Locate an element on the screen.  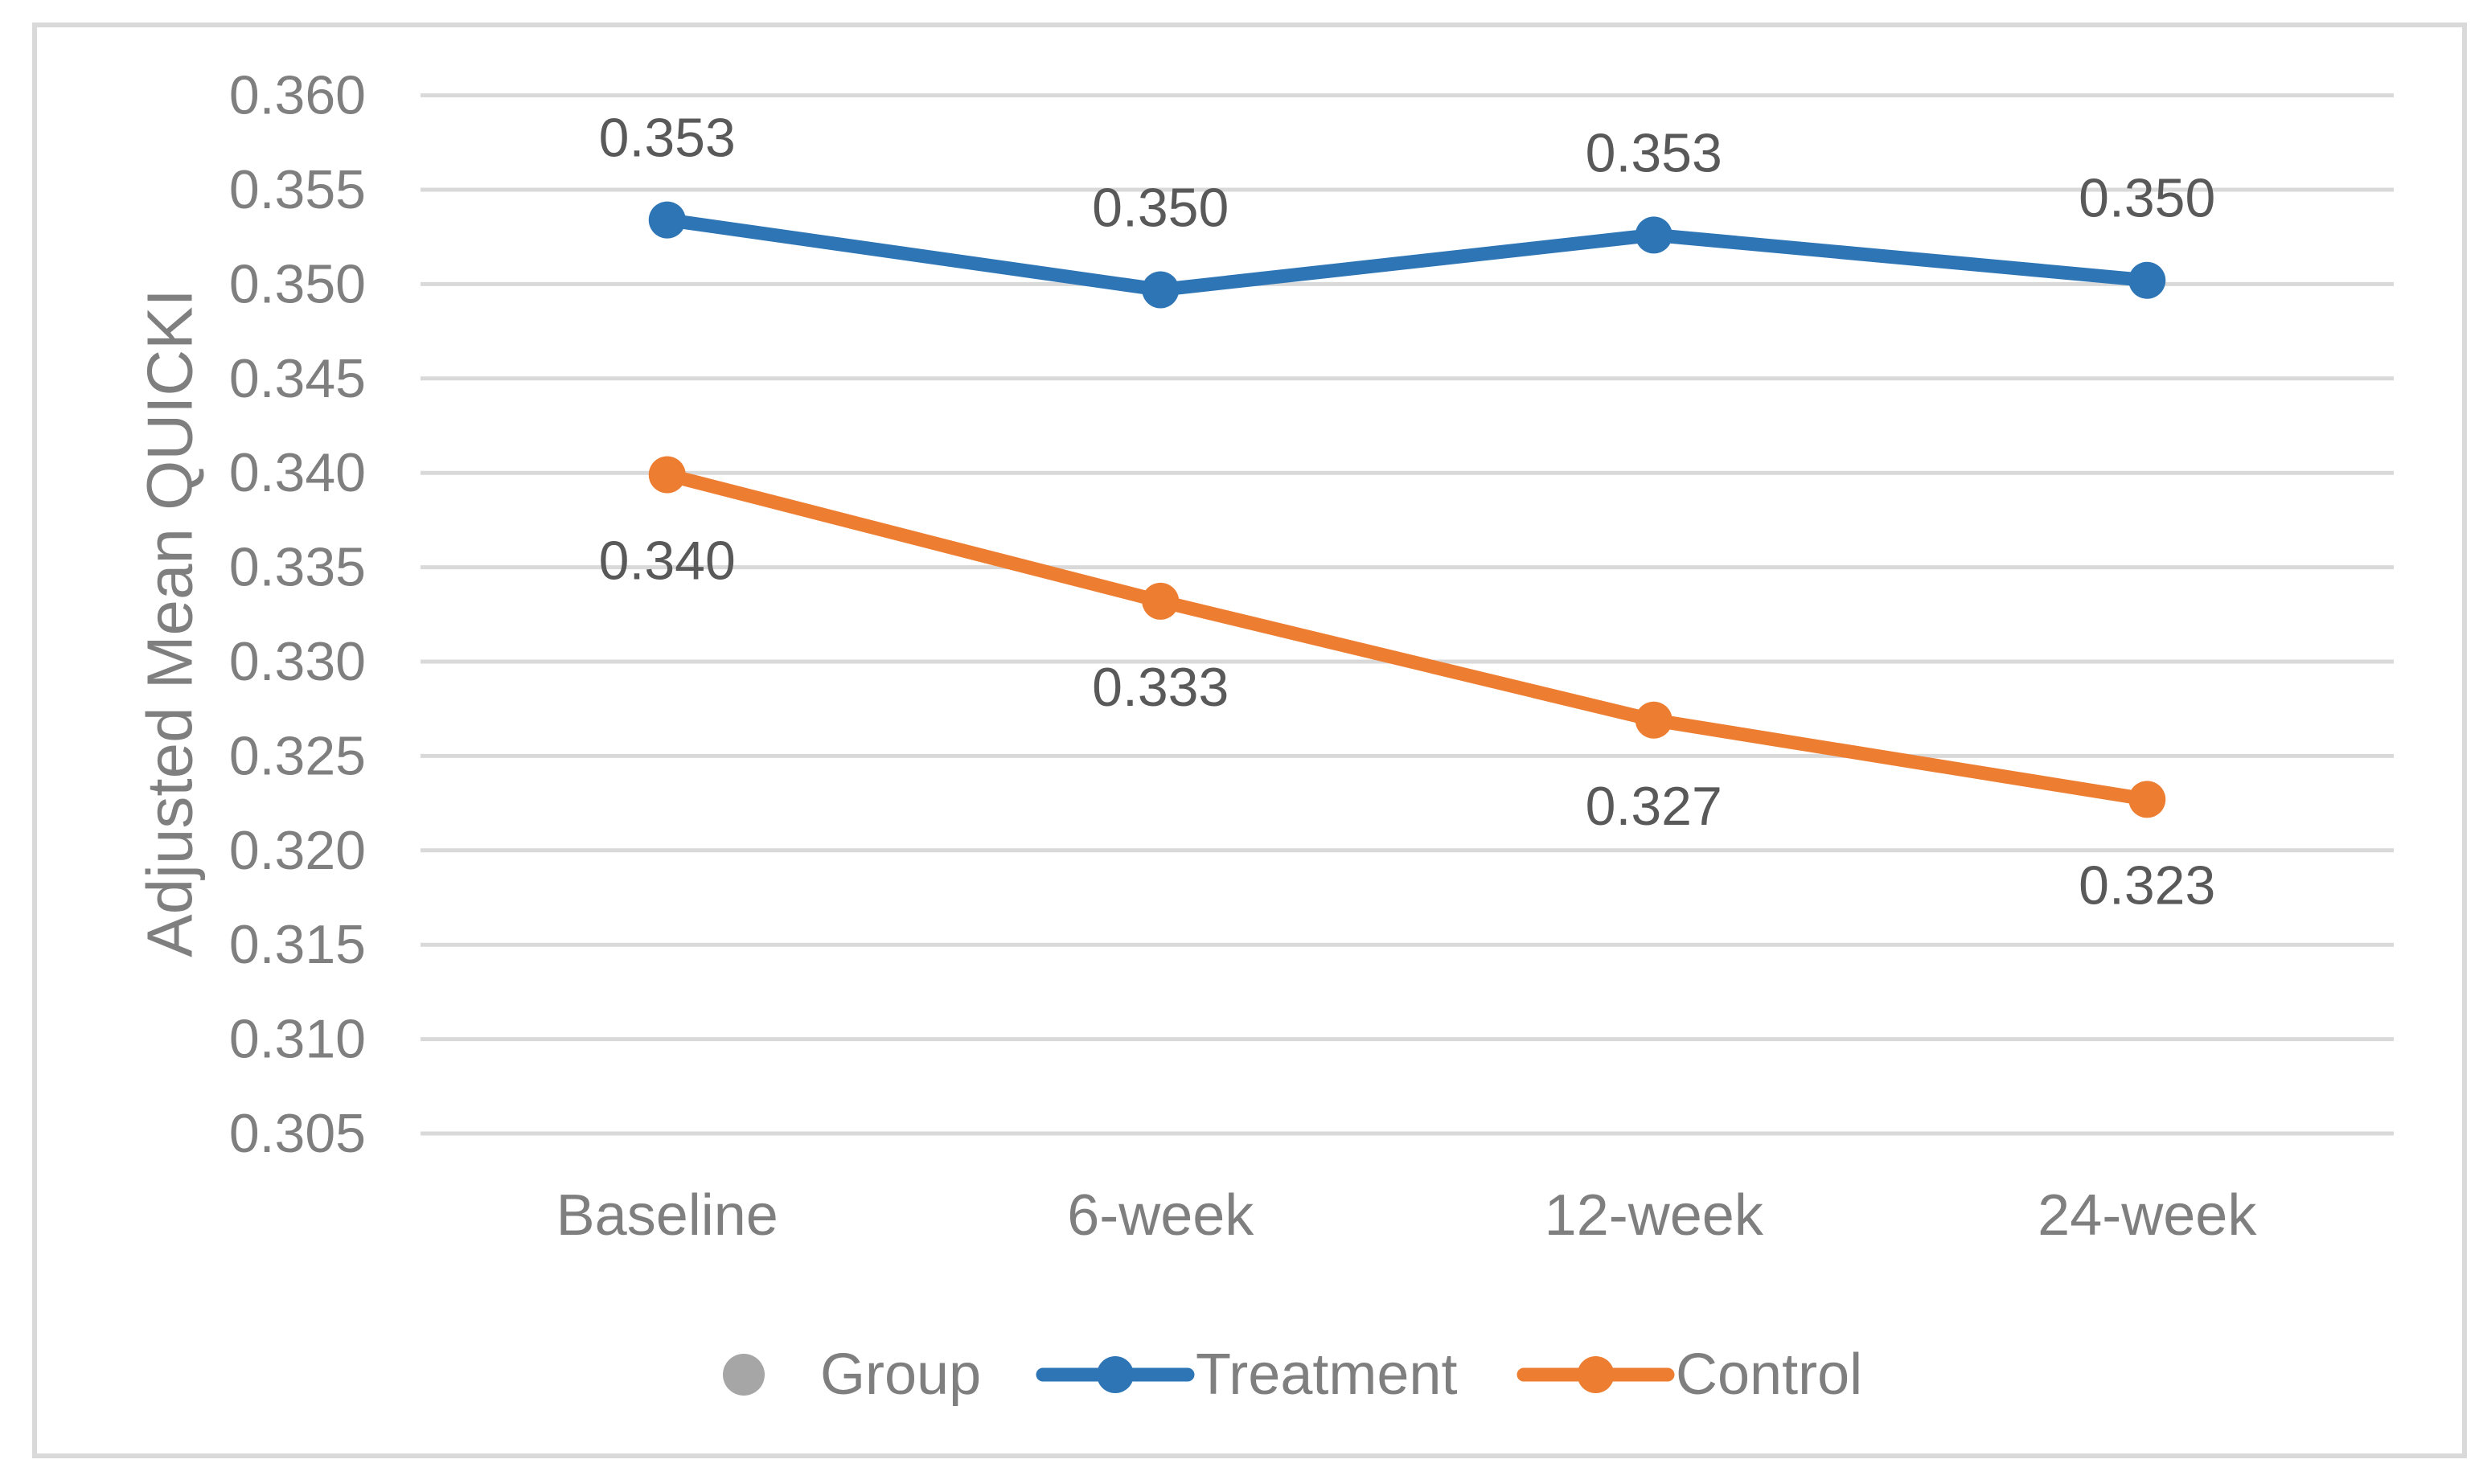
legend-label-group: Group is located at coordinates (900, 1375).